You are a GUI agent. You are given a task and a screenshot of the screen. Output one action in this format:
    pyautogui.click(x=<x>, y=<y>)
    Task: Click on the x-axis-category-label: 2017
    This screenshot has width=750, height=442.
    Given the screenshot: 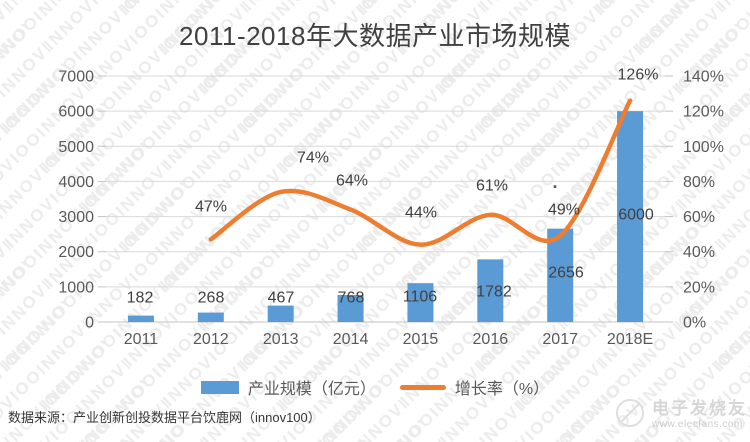 What is the action you would take?
    pyautogui.click(x=560, y=339)
    